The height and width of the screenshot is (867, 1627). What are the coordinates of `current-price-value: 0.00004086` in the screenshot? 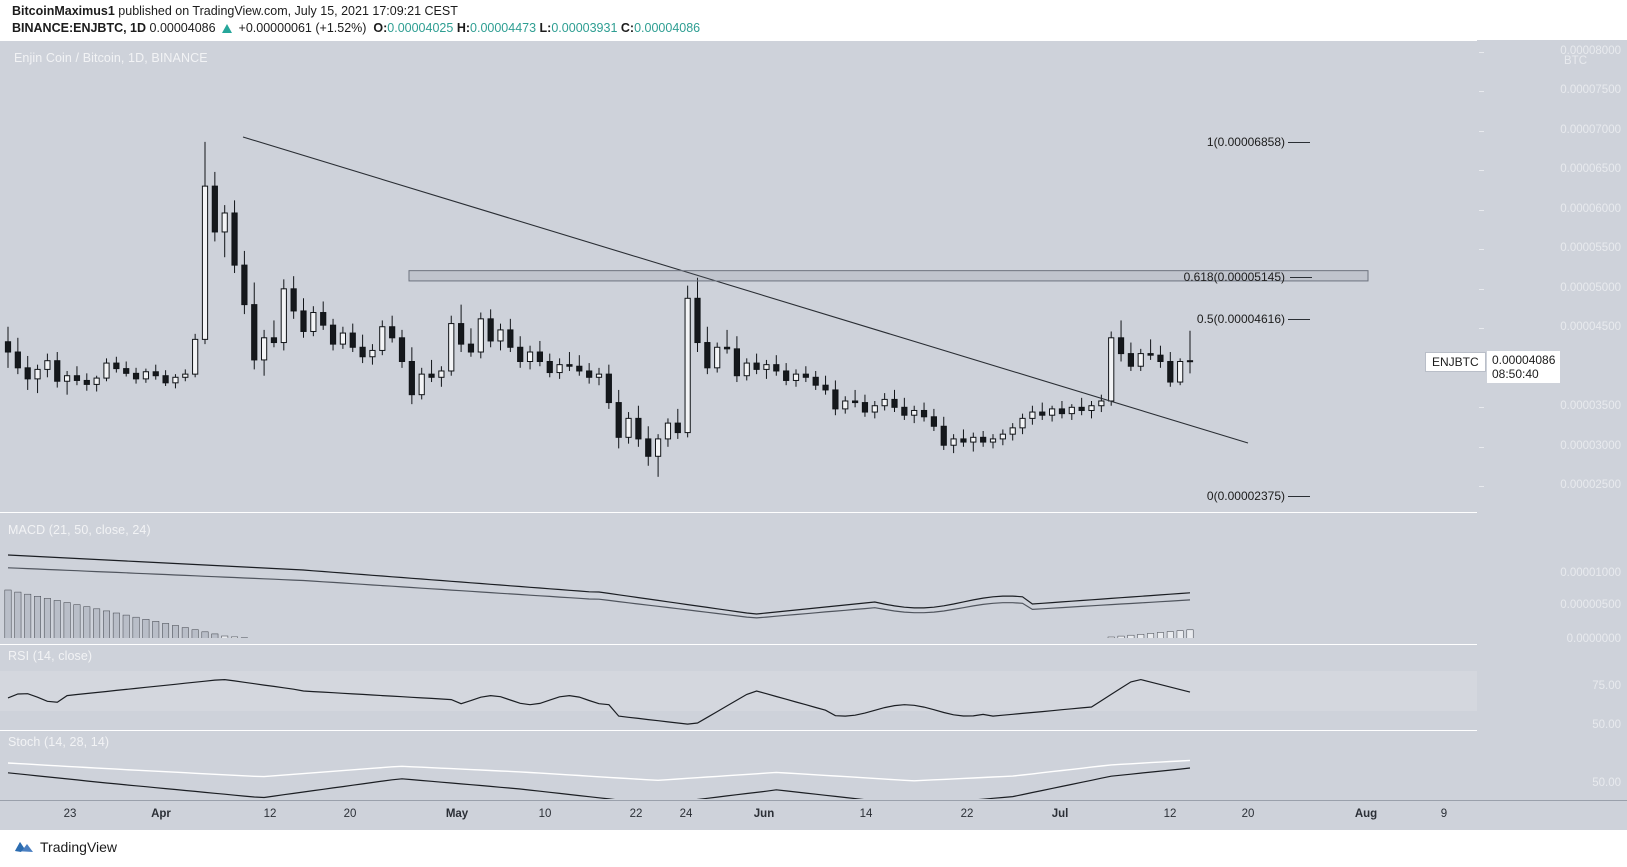 It's located at (1524, 360).